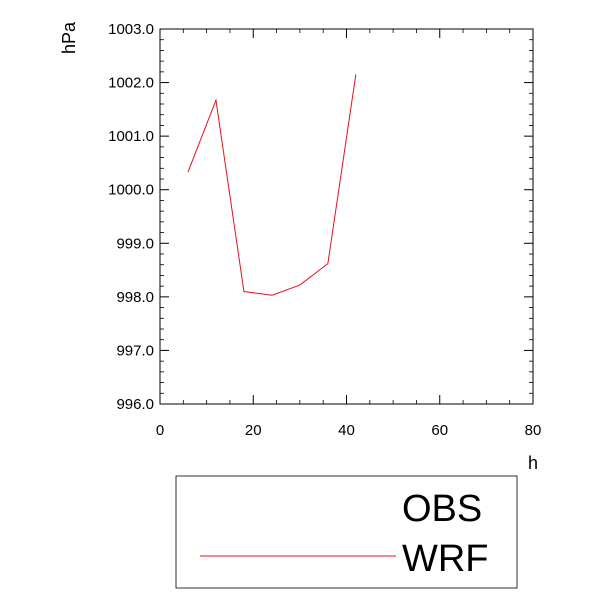 Image resolution: width=600 pixels, height=600 pixels. I want to click on y-tick-label: 999.0, so click(135, 243).